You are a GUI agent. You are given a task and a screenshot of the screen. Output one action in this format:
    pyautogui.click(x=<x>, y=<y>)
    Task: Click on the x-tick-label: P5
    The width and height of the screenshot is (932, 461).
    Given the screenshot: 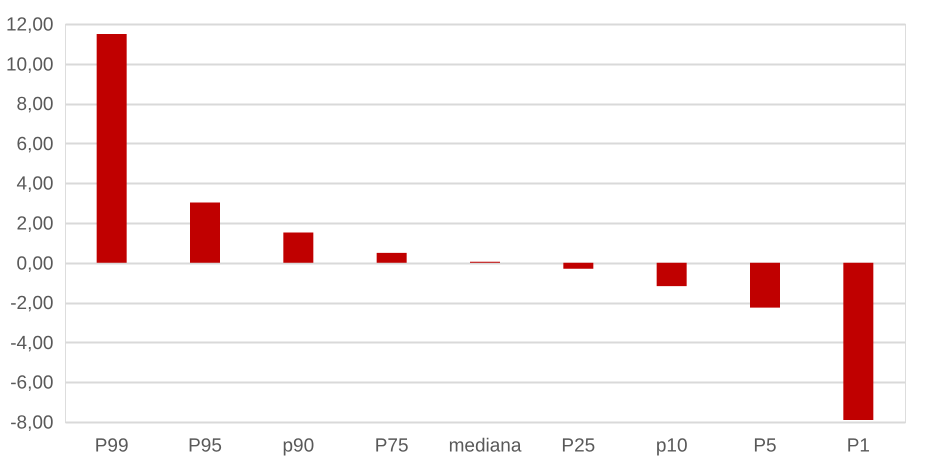 What is the action you would take?
    pyautogui.click(x=765, y=446)
    